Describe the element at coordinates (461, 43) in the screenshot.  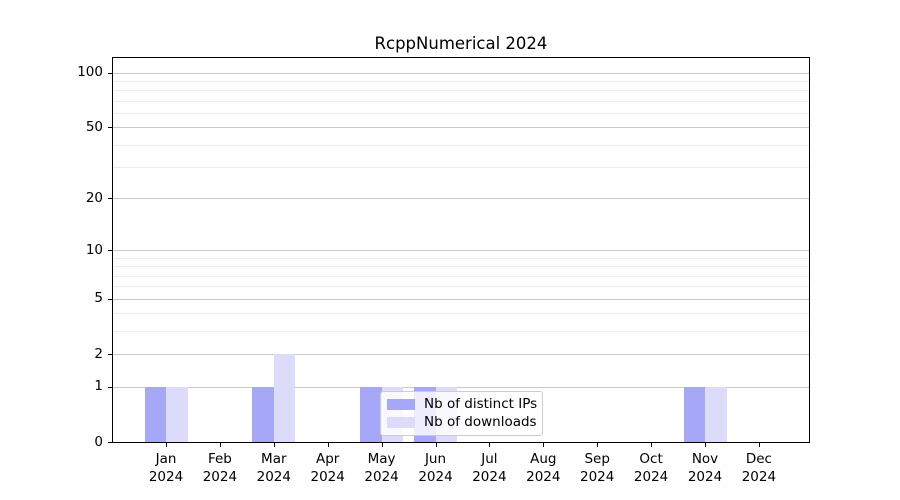
I see `chart-title: RcppNumerical 2024` at that location.